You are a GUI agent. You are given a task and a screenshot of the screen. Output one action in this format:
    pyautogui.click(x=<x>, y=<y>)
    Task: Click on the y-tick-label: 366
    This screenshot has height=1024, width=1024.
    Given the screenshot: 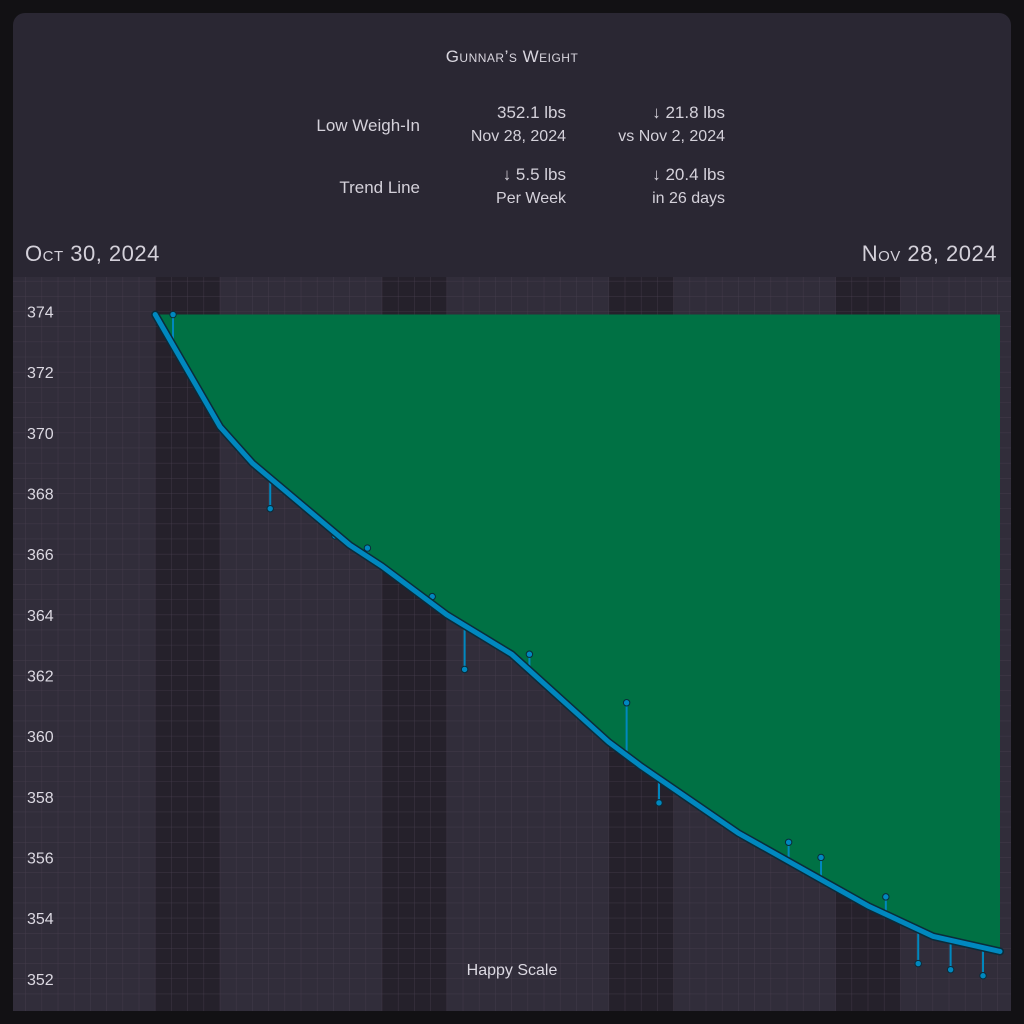 What is the action you would take?
    pyautogui.click(x=40, y=555)
    